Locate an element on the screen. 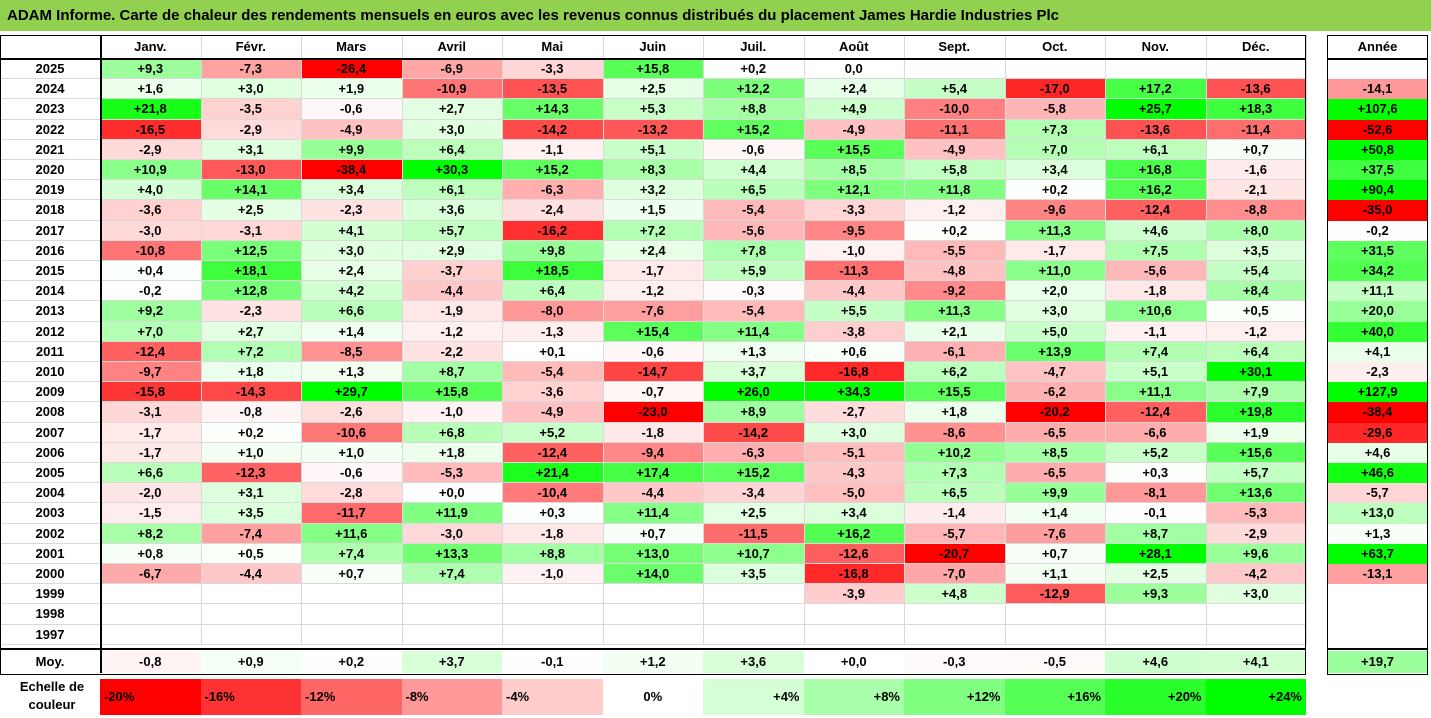 This screenshot has height=718, width=1431. heatmap-cell: 0,0 is located at coordinates (853, 69).